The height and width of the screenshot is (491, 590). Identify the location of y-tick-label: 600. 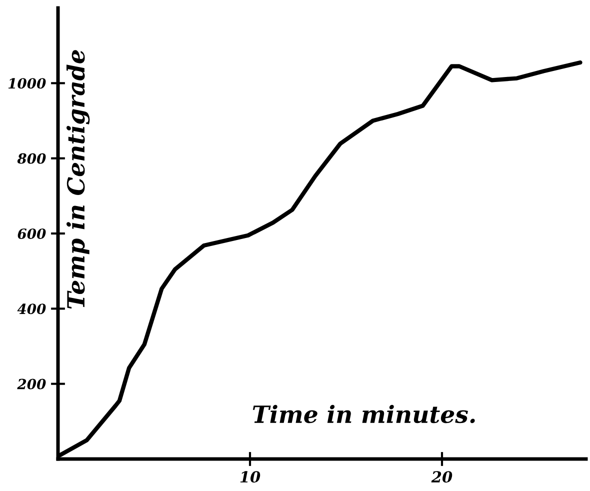
(32, 233).